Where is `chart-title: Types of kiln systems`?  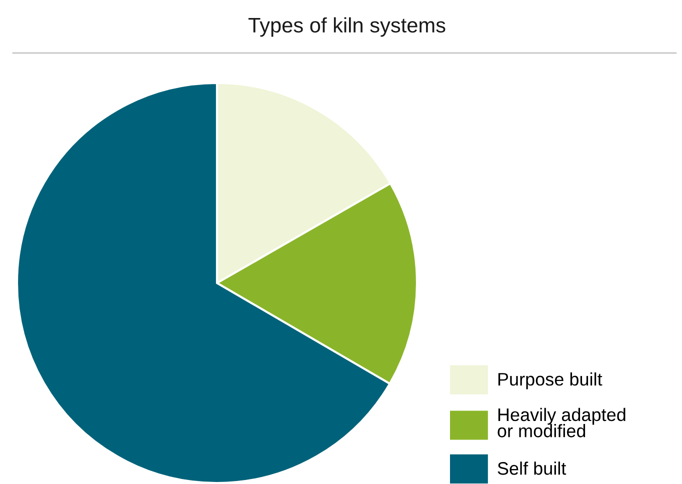 chart-title: Types of kiln systems is located at coordinates (347, 27).